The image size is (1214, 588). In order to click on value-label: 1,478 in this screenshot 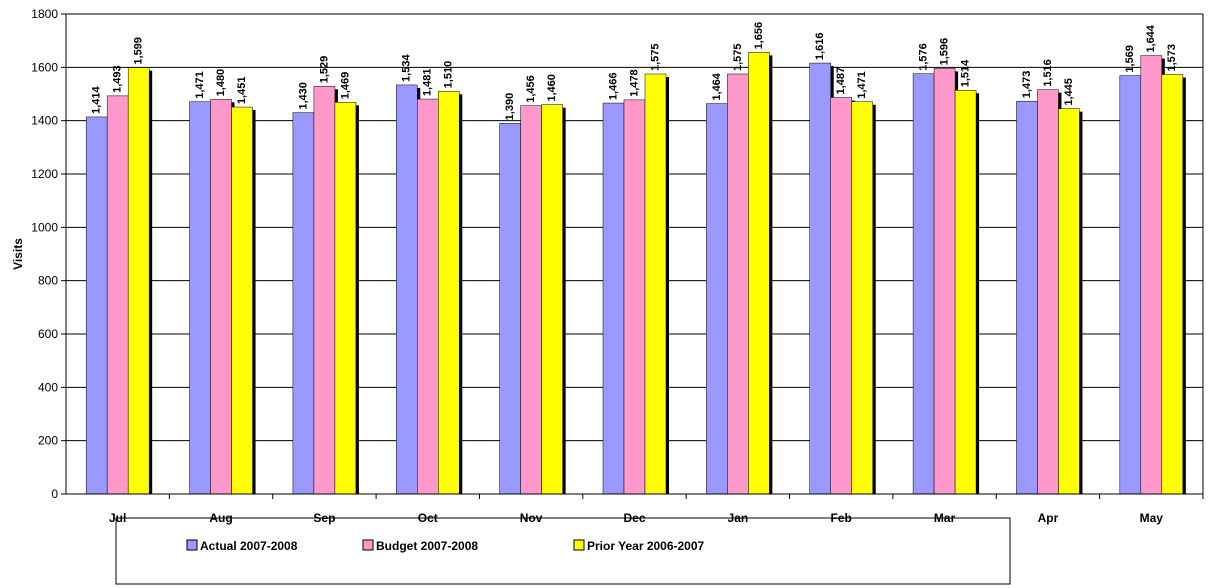, I will do `click(634, 83)`.